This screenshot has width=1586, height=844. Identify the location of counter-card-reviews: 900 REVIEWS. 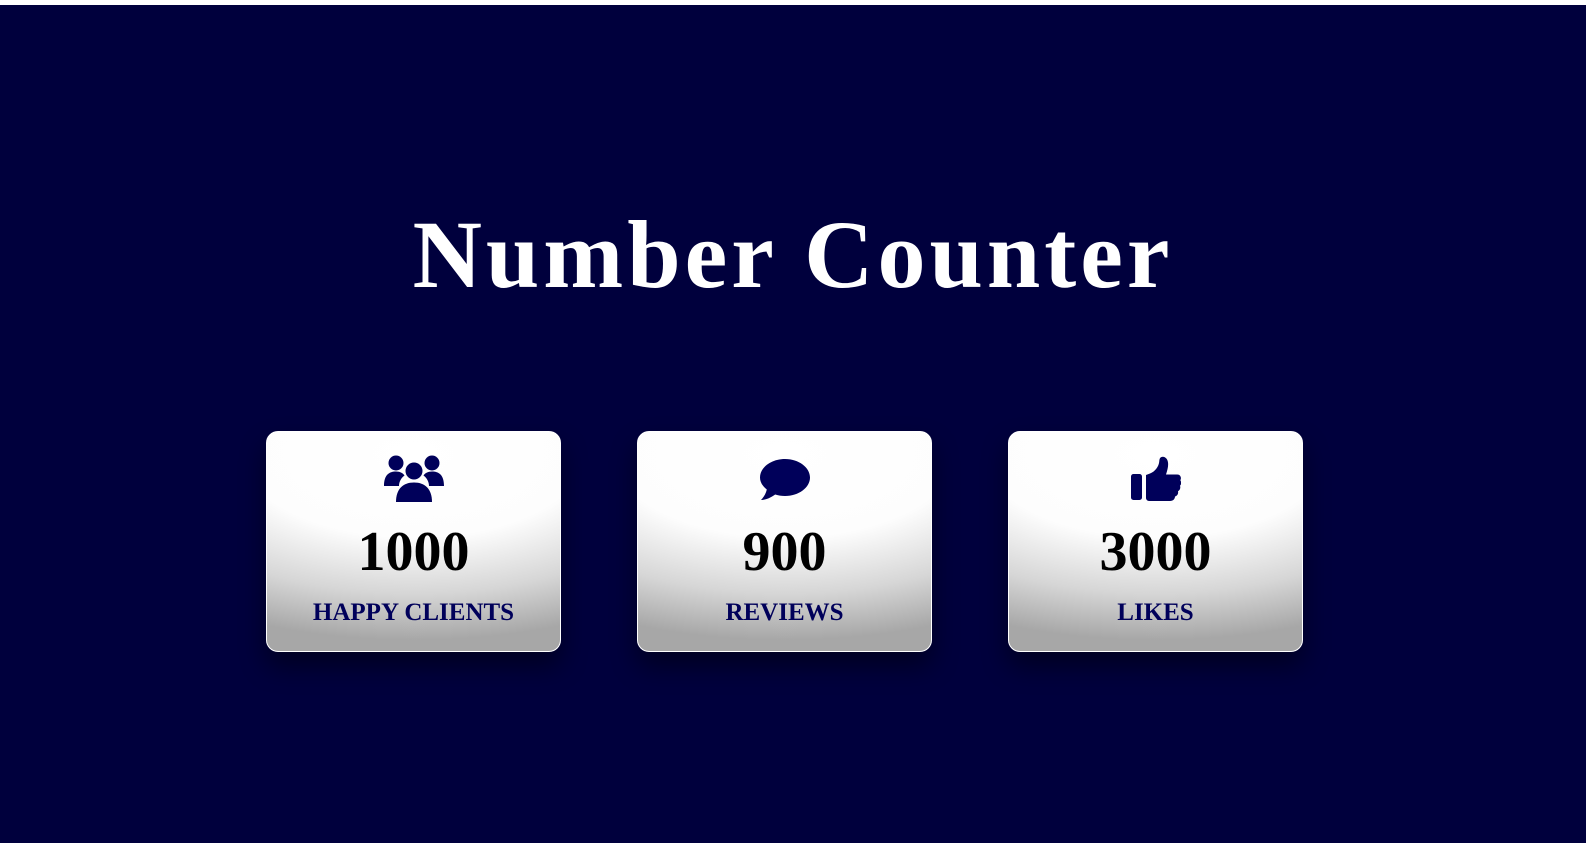
(784, 541).